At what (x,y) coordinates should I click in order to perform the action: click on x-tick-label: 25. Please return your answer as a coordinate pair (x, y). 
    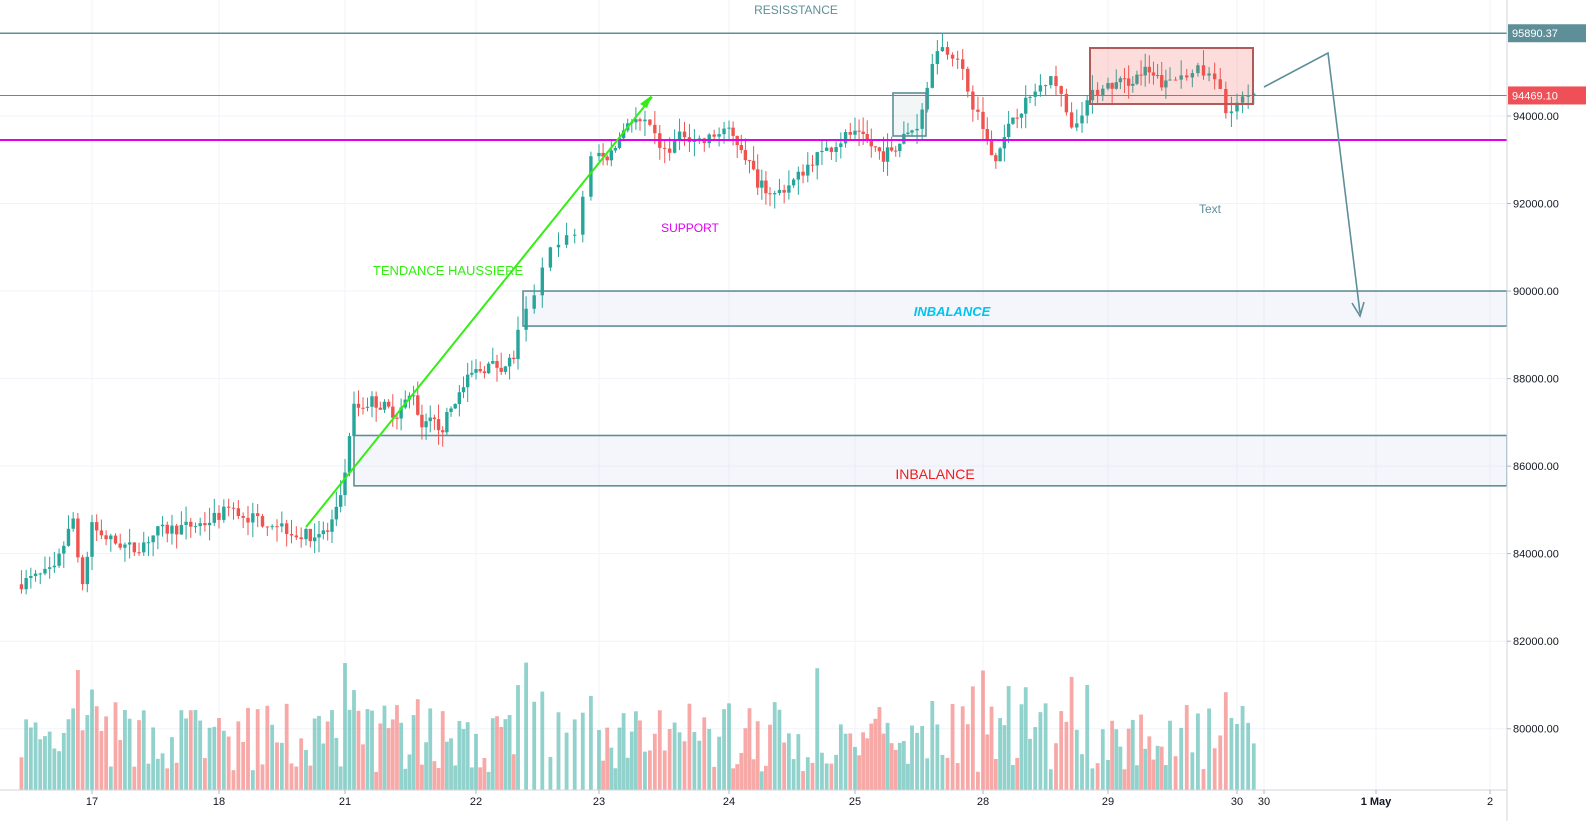
    Looking at the image, I should click on (855, 802).